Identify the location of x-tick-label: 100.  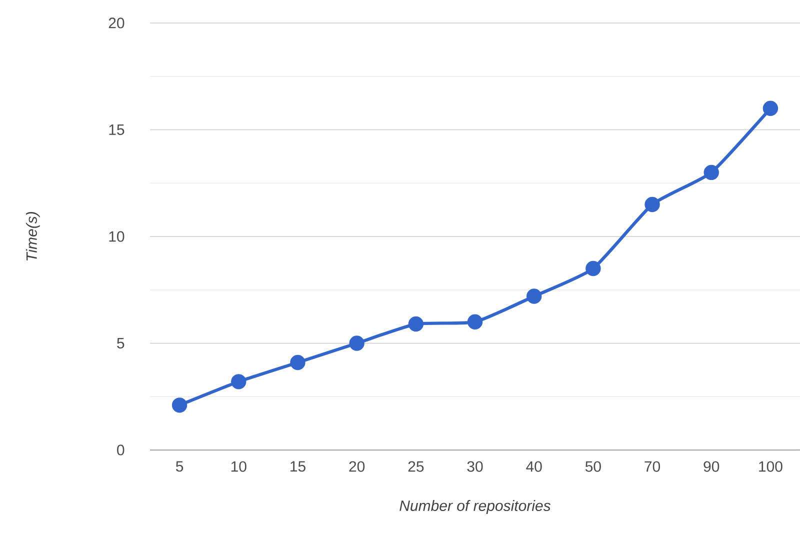
(770, 466).